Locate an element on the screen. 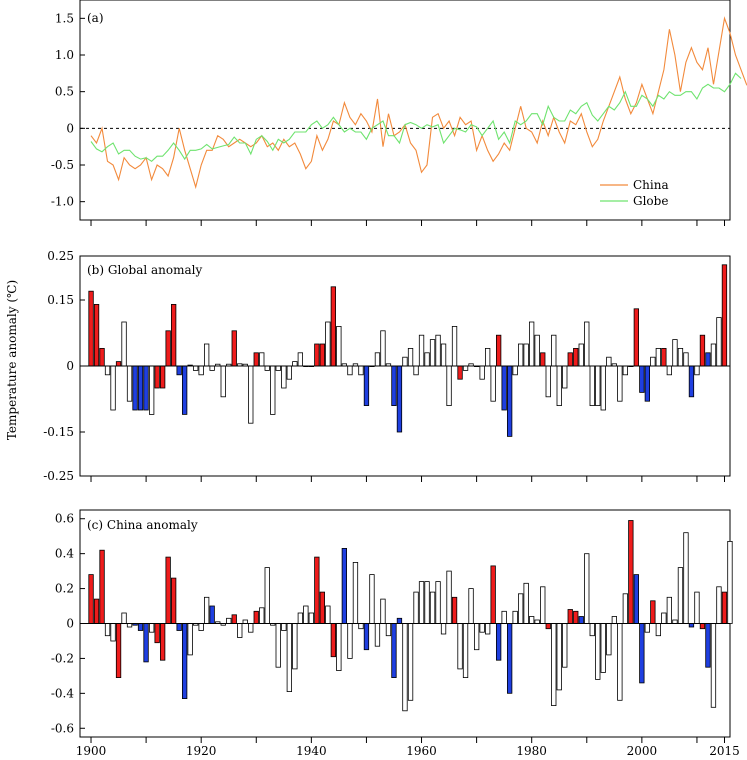 The height and width of the screenshot is (760, 747). y-tick-label: 0 is located at coordinates (70, 128).